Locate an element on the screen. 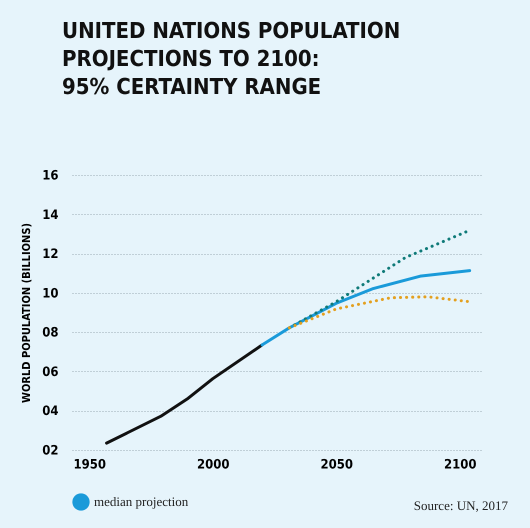 Image resolution: width=530 pixels, height=528 pixels. source-note: Source: UN, 2017 is located at coordinates (461, 506).